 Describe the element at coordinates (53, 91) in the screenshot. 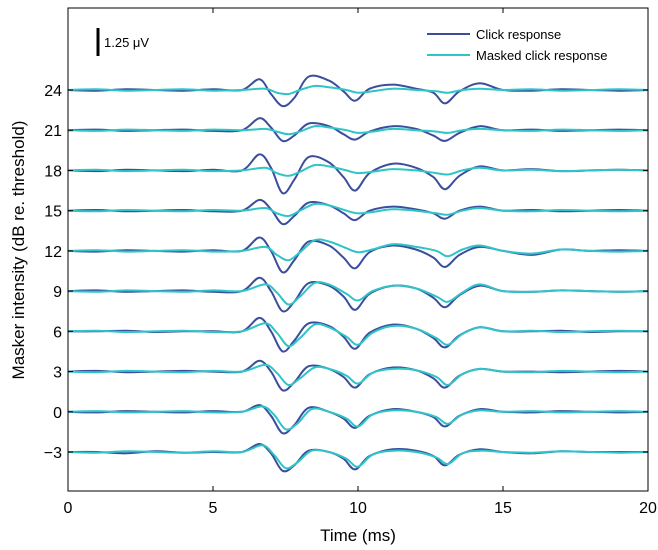

I see `y-tick-label: 24` at that location.